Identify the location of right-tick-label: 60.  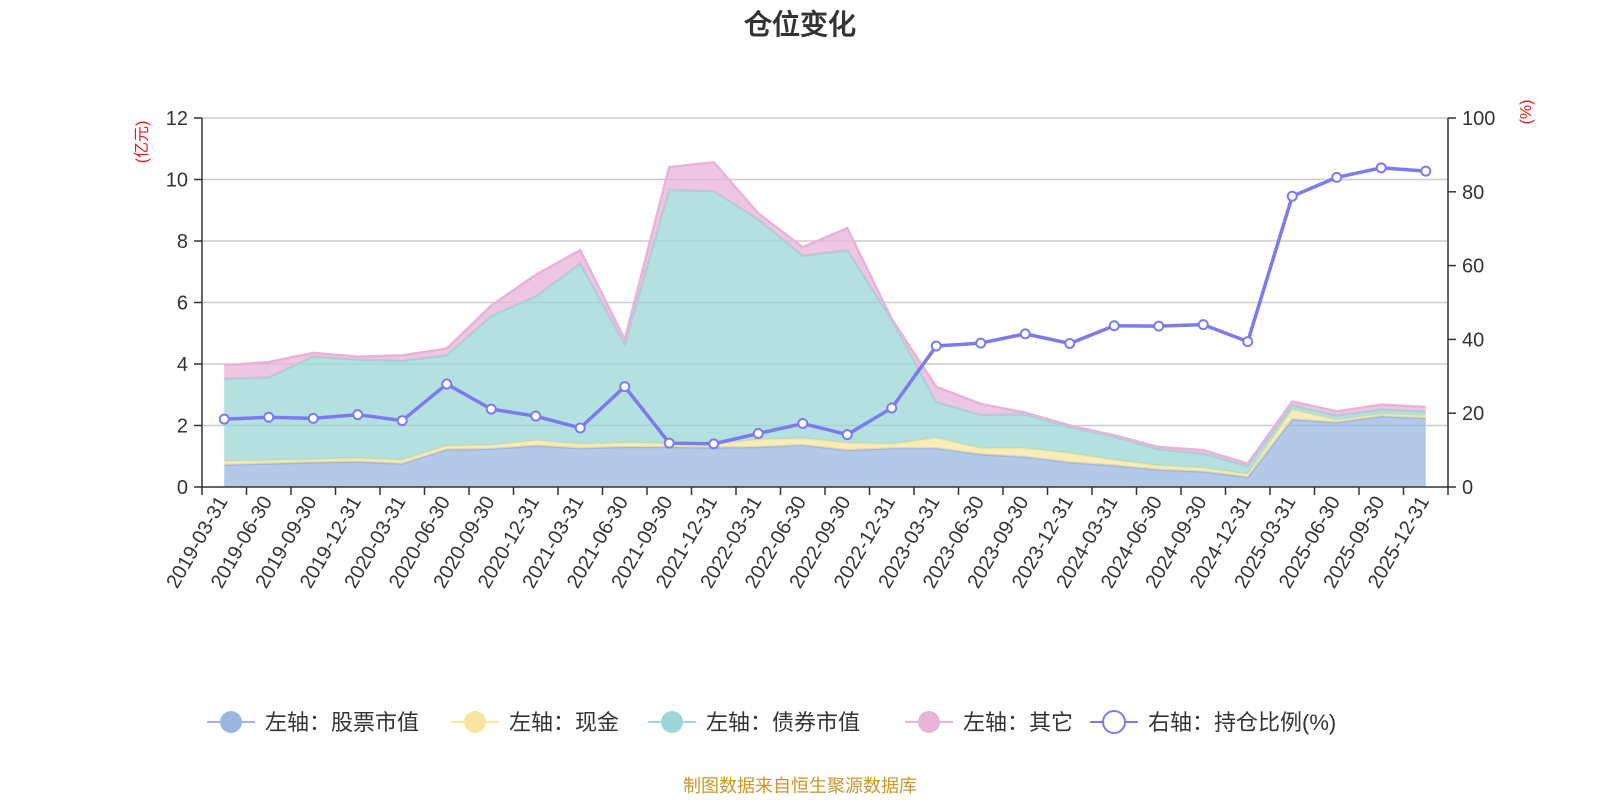
(1473, 267).